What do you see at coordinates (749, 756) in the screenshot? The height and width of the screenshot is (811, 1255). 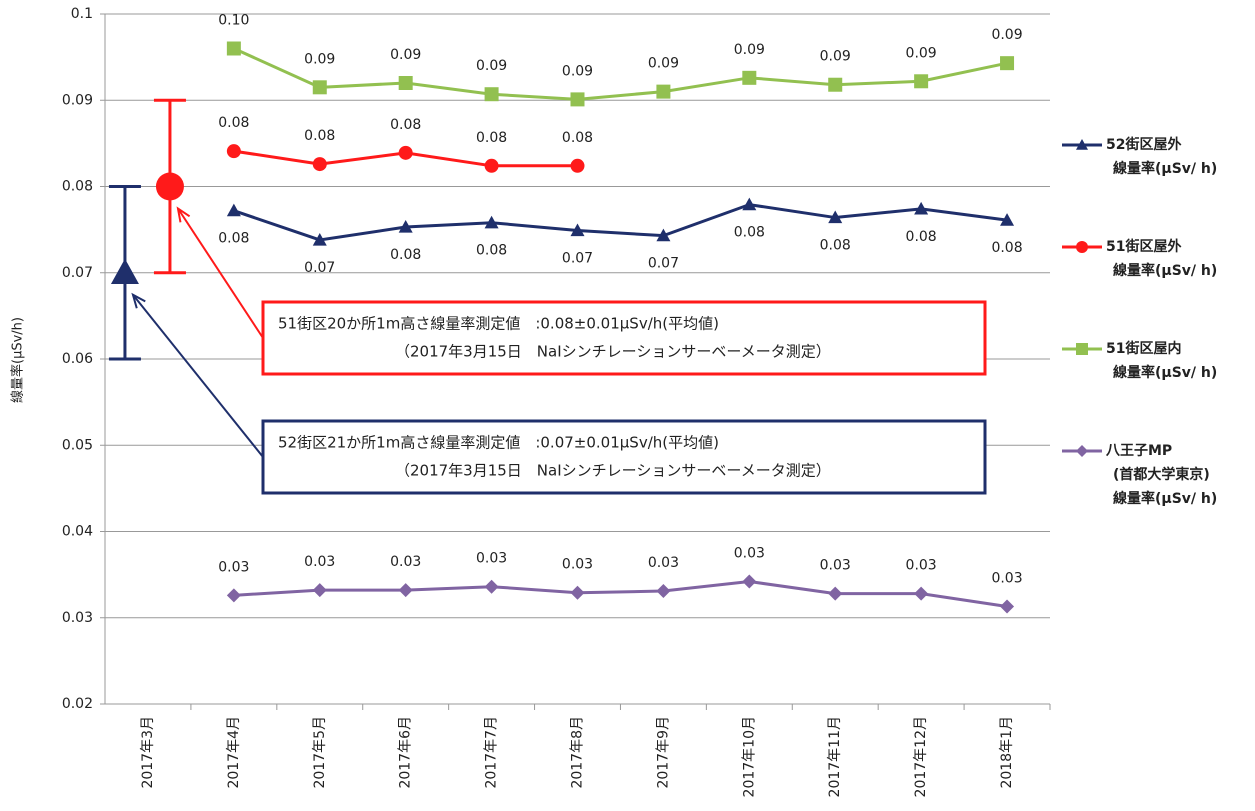 I see `x-tick-label: 2017年10月` at bounding box center [749, 756].